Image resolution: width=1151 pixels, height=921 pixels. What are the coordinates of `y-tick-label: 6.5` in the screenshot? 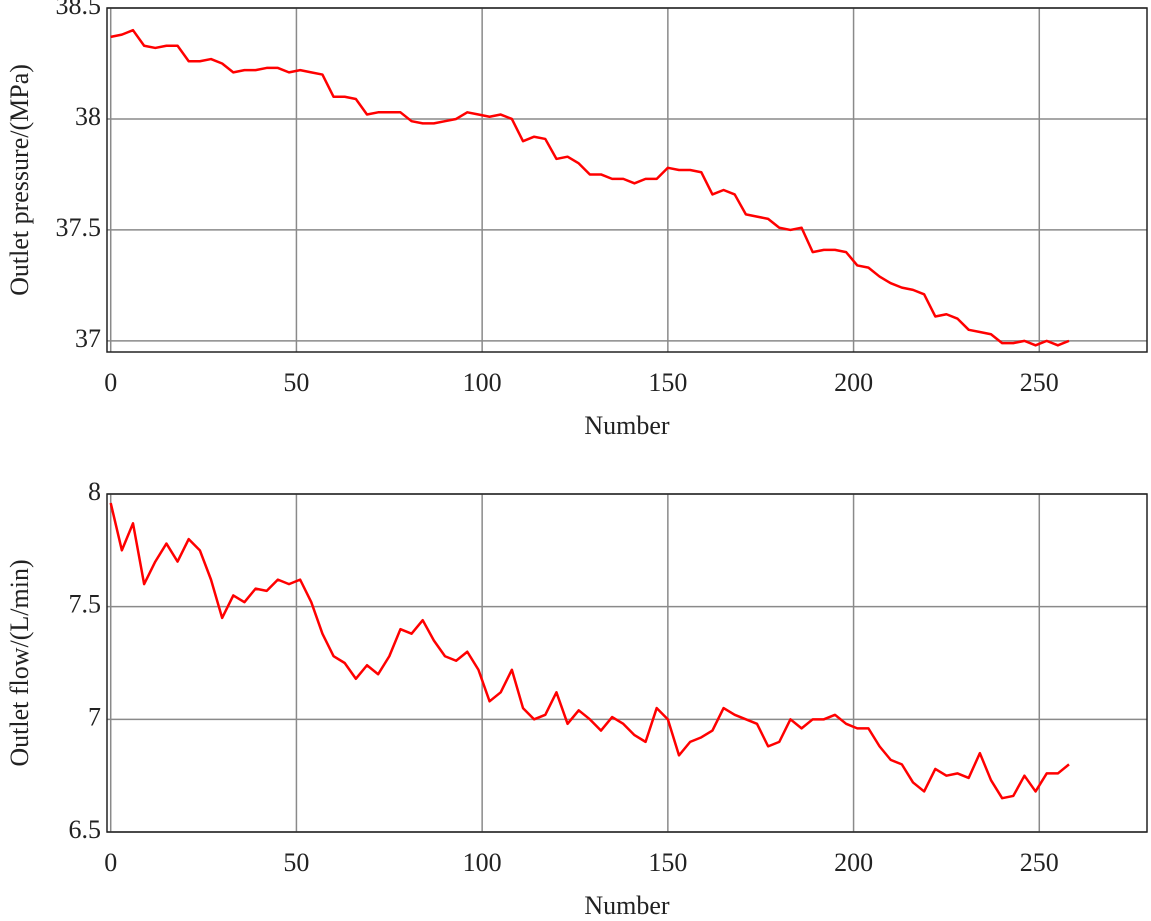 It's located at (85, 829).